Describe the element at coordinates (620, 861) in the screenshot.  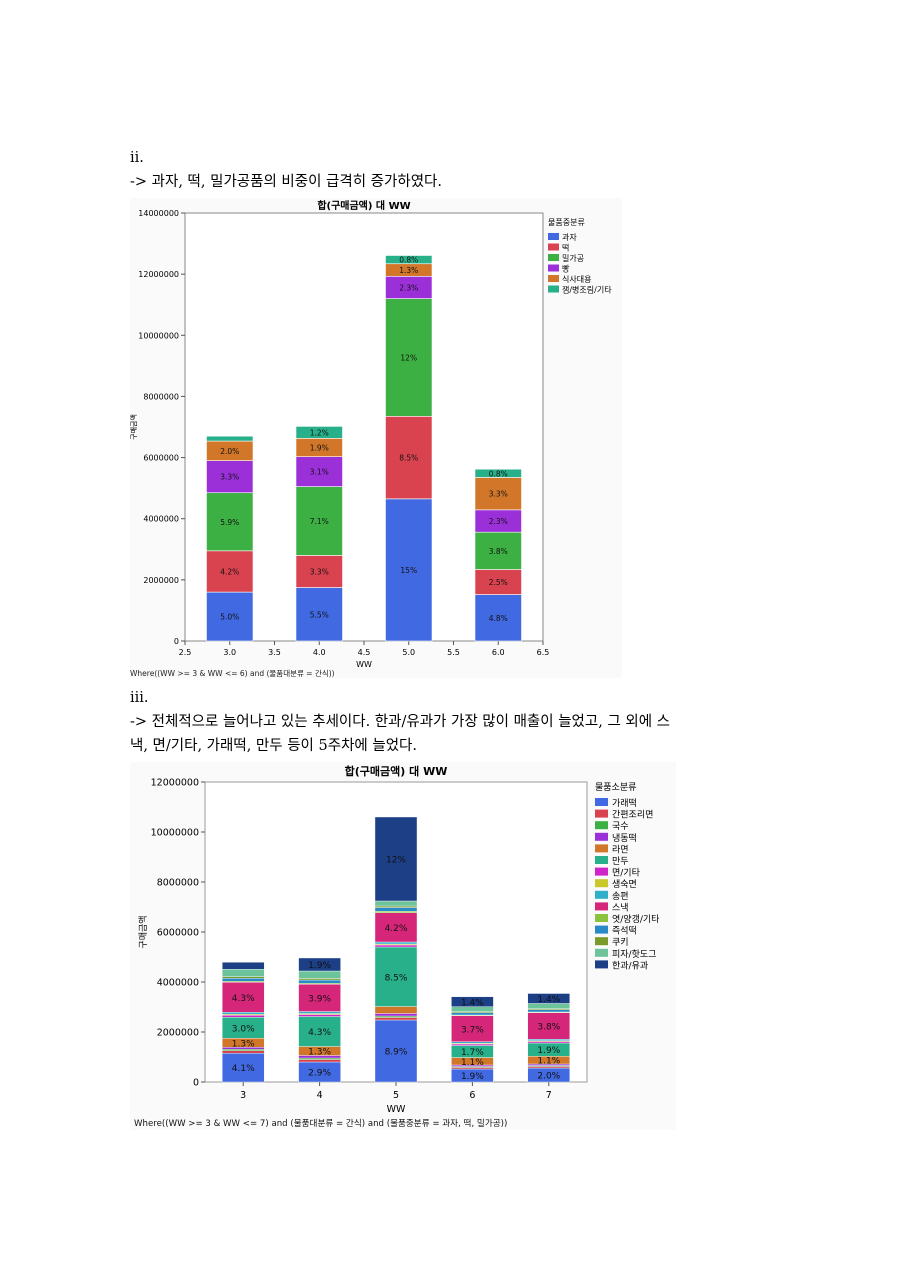
I see `legend-entry: 만두` at that location.